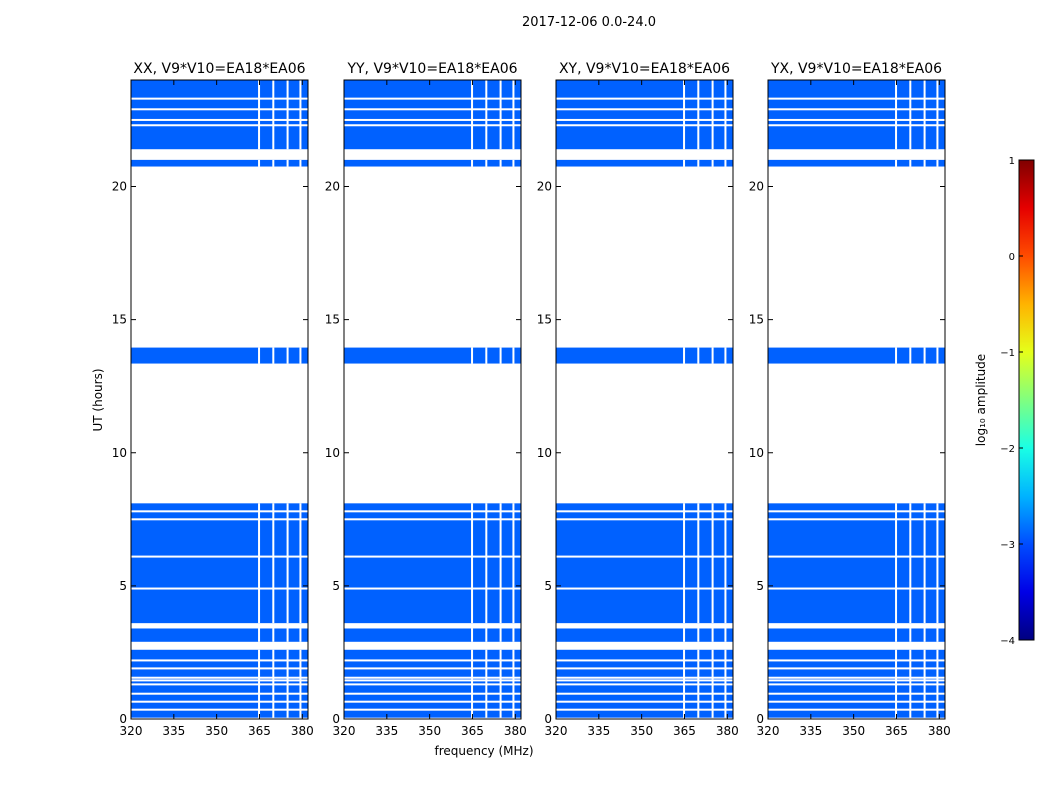  What do you see at coordinates (1007, 545) in the screenshot?
I see `colorbar-tick-label: −3` at bounding box center [1007, 545].